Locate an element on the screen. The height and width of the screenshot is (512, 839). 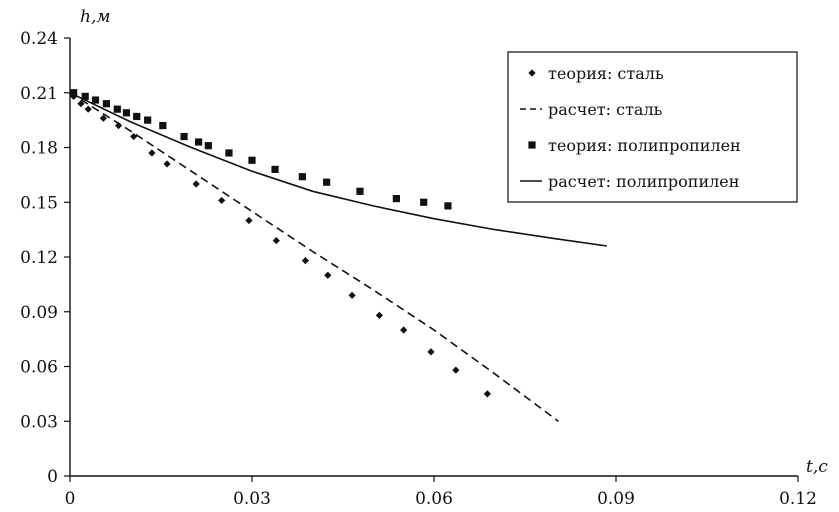
x-tick-label: 0.09 is located at coordinates (616, 499).